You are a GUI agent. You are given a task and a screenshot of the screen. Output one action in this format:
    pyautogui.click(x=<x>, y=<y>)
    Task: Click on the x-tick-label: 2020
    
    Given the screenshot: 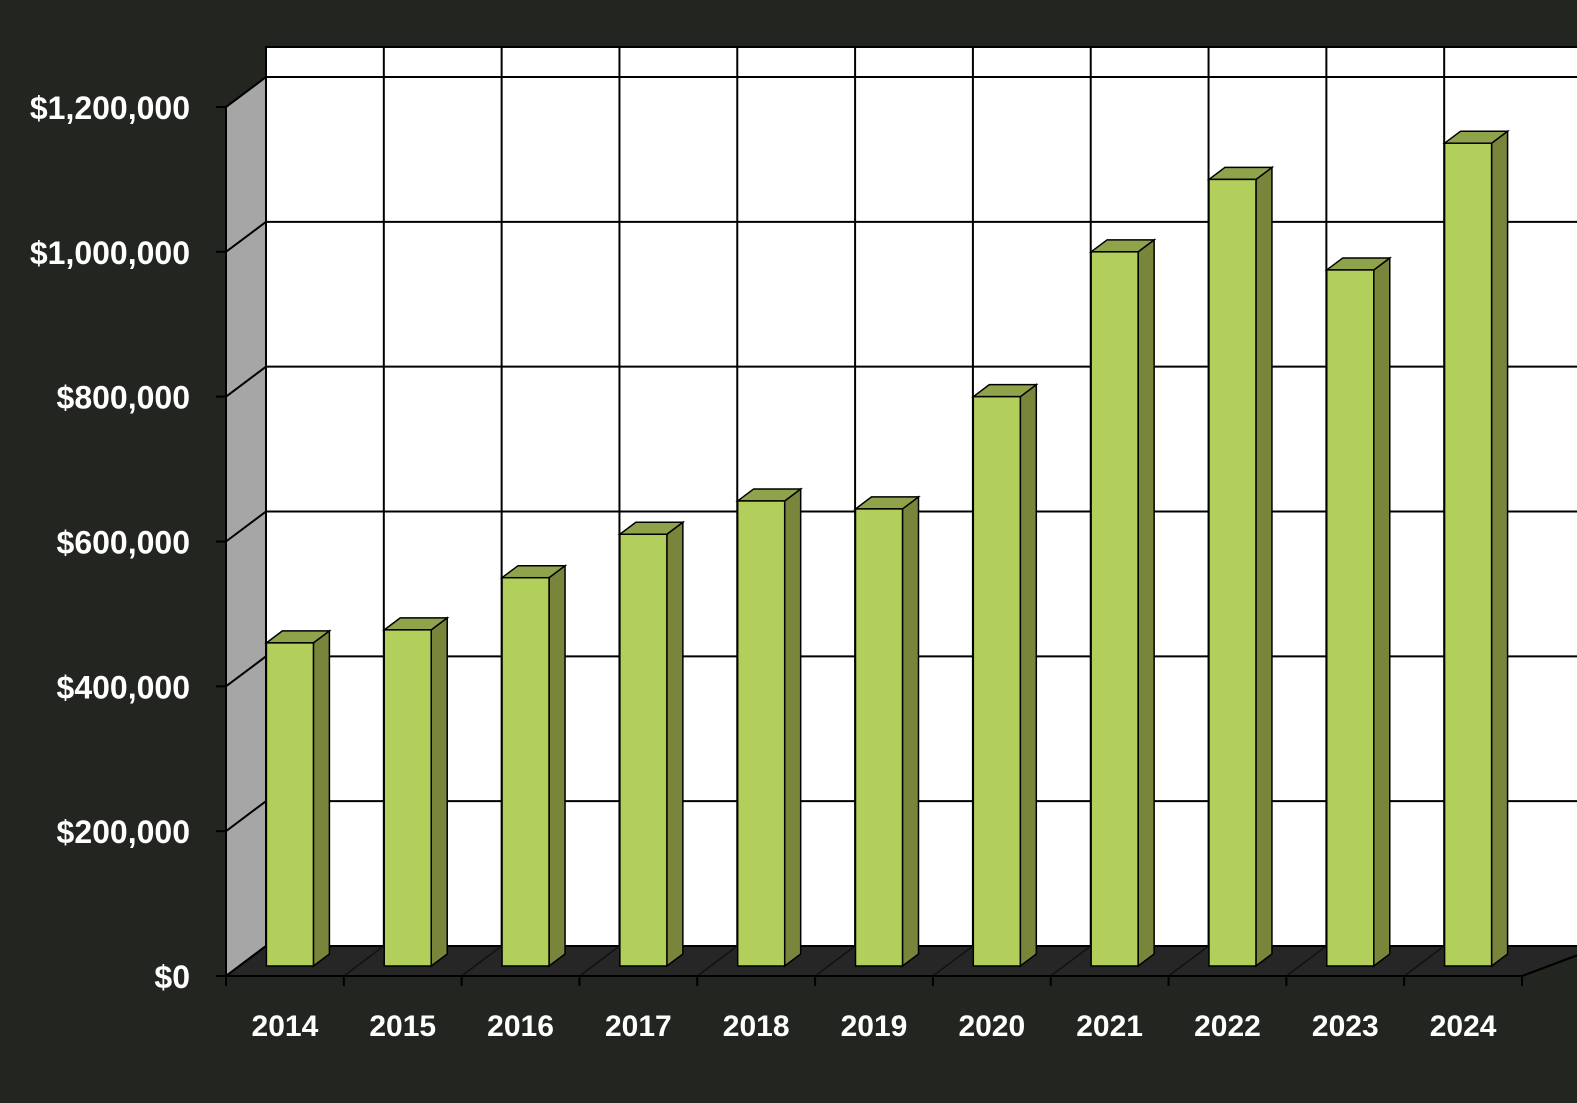 What is the action you would take?
    pyautogui.click(x=991, y=1026)
    